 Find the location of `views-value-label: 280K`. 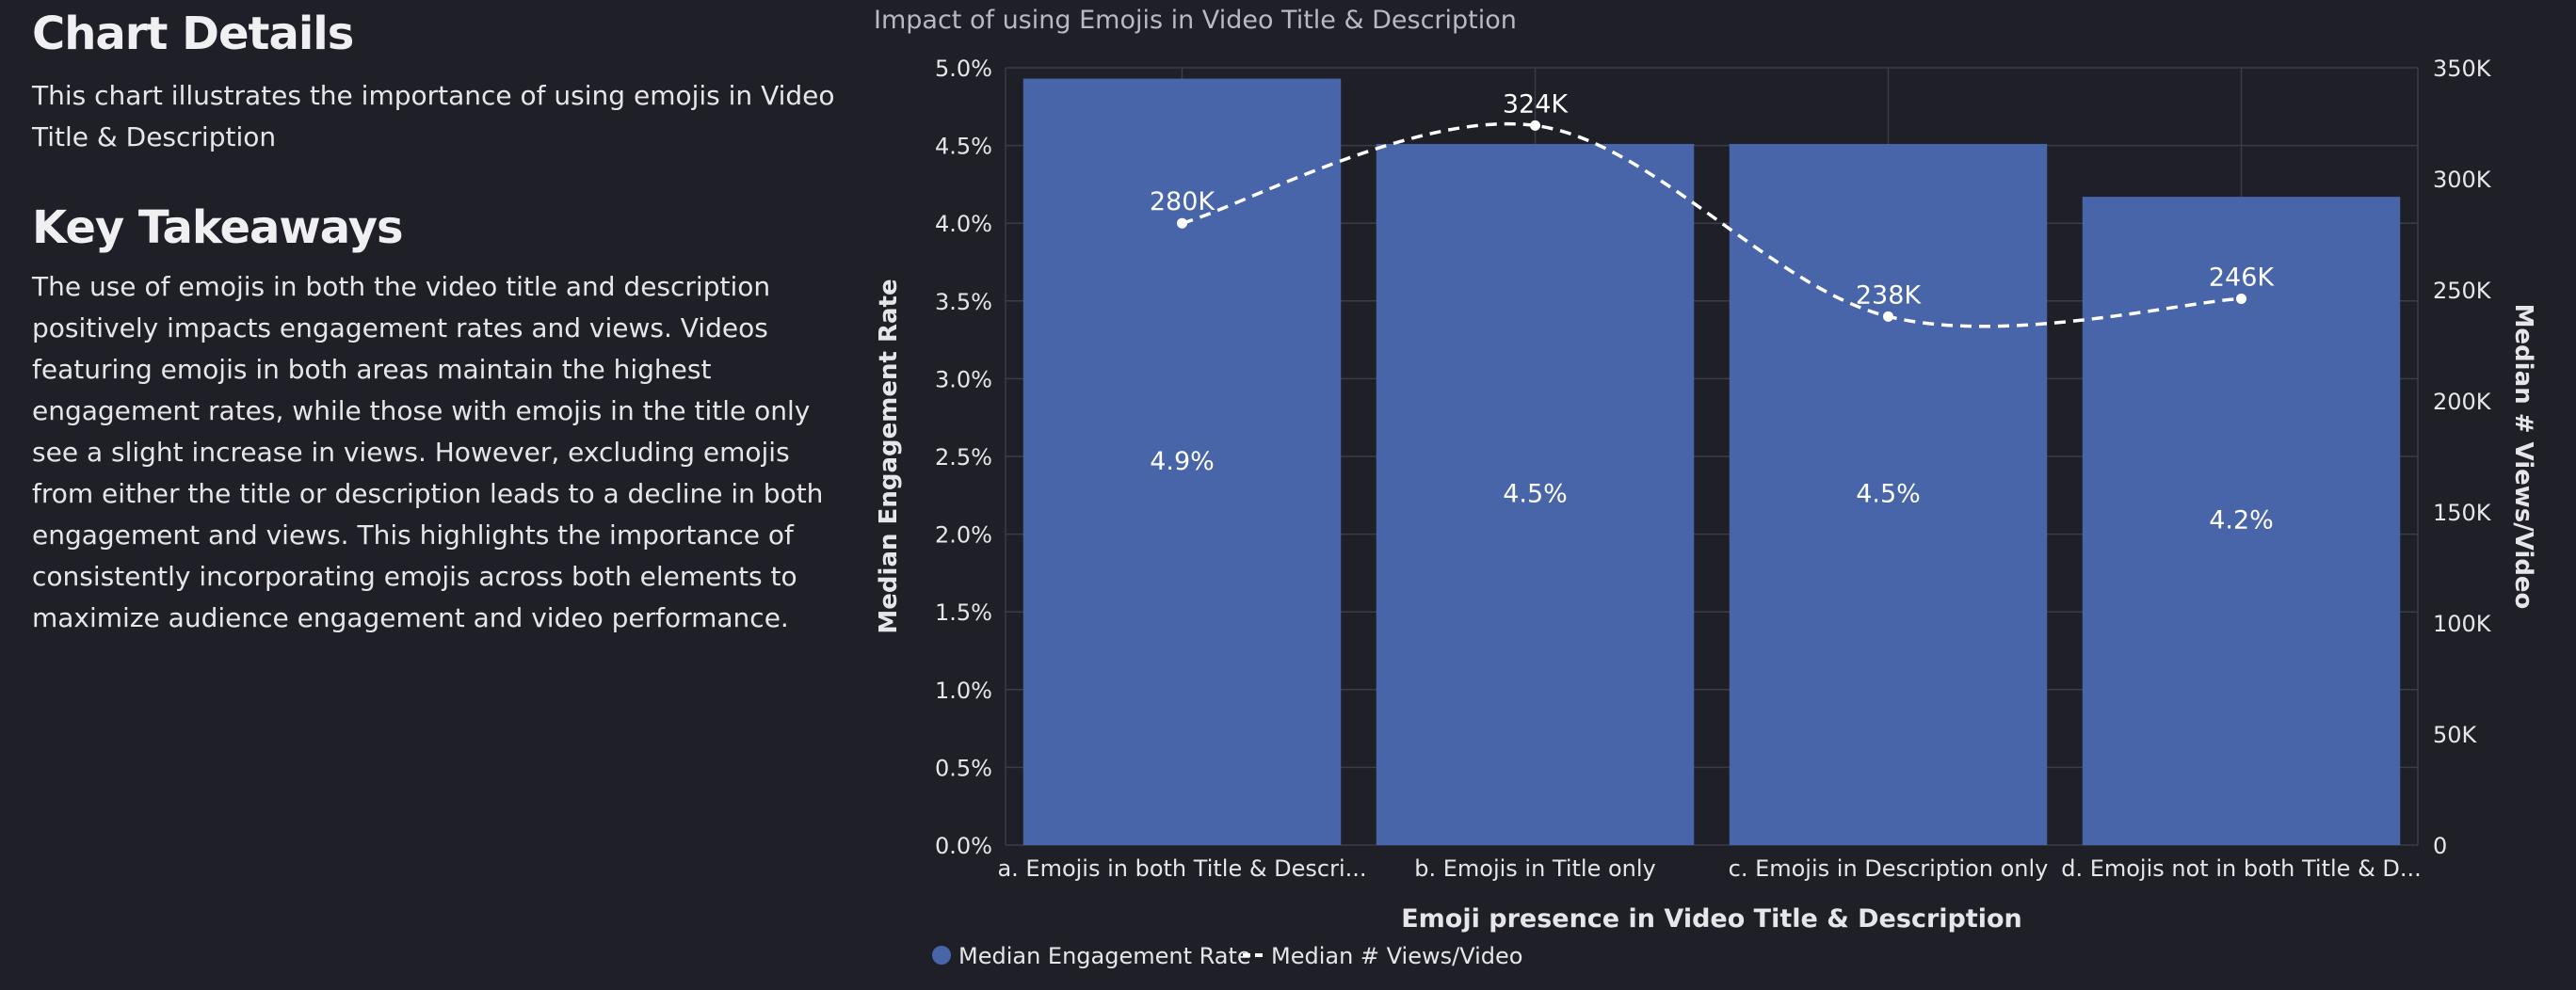

views-value-label: 280K is located at coordinates (1183, 201).